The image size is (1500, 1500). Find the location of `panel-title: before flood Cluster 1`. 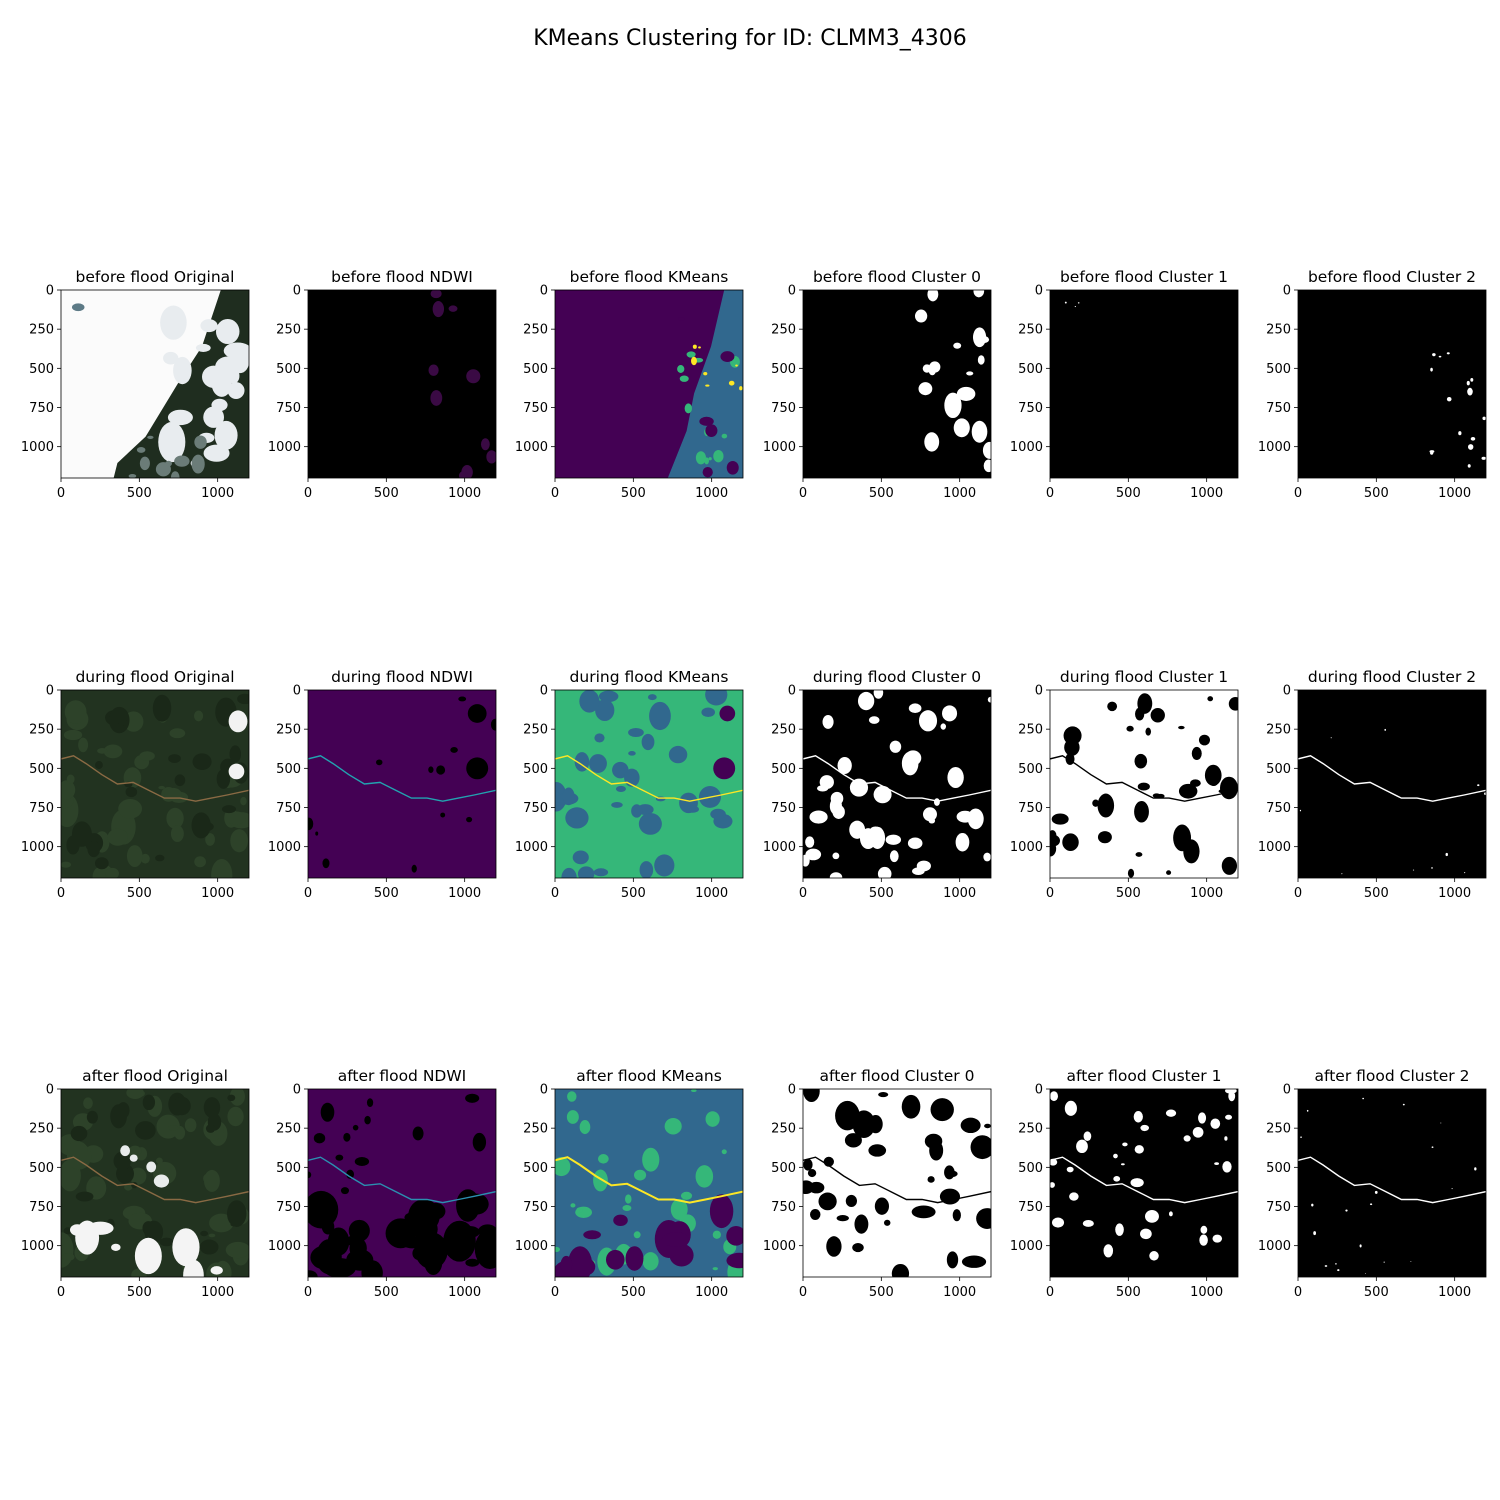

panel-title: before flood Cluster 1 is located at coordinates (1144, 277).